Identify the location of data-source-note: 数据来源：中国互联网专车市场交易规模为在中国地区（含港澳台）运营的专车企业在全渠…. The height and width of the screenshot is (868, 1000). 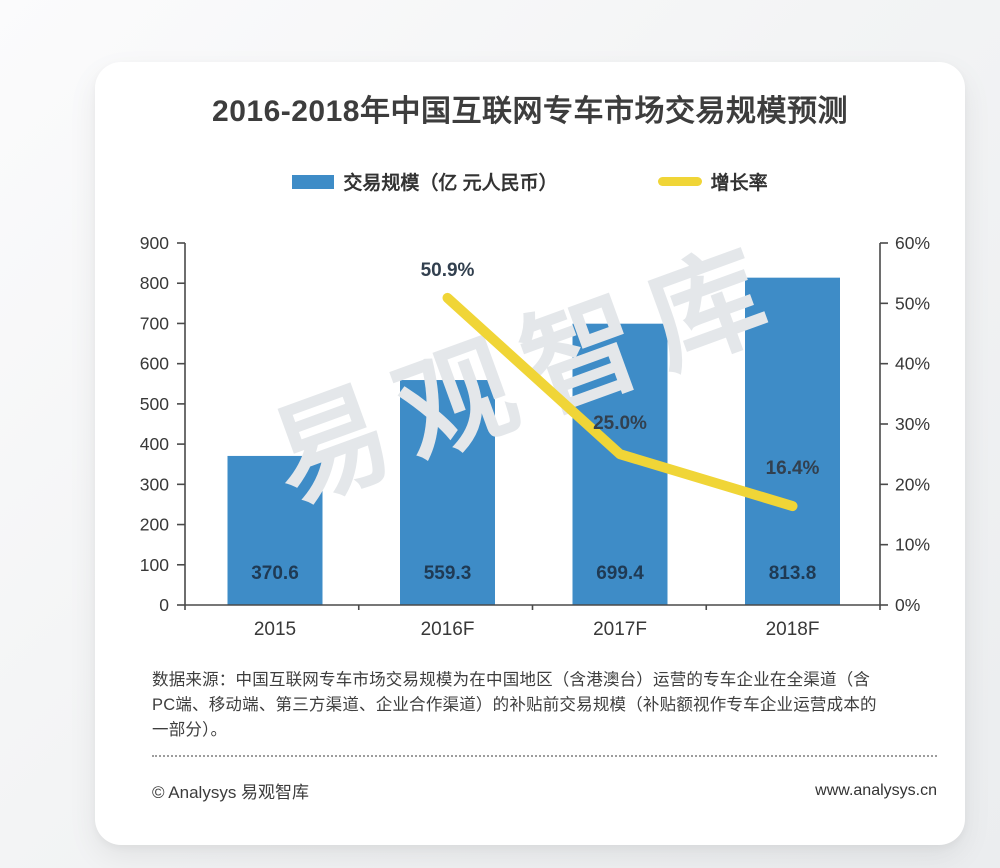
(552, 705).